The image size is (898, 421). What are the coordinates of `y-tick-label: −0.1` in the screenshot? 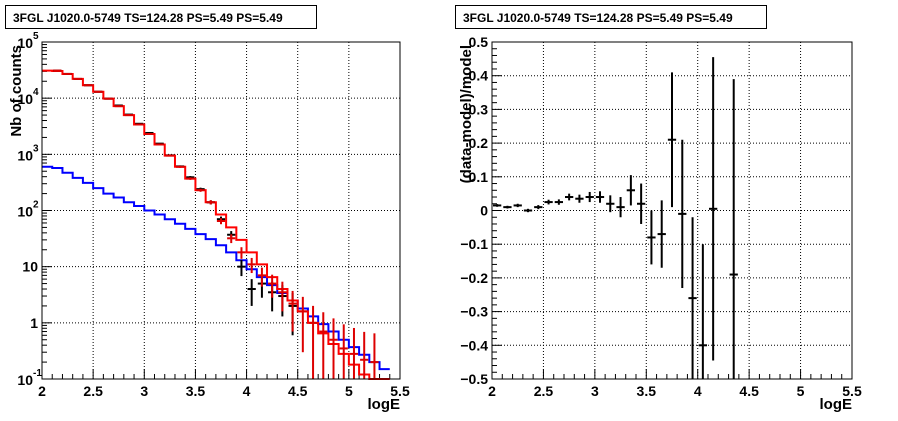 It's located at (474, 244).